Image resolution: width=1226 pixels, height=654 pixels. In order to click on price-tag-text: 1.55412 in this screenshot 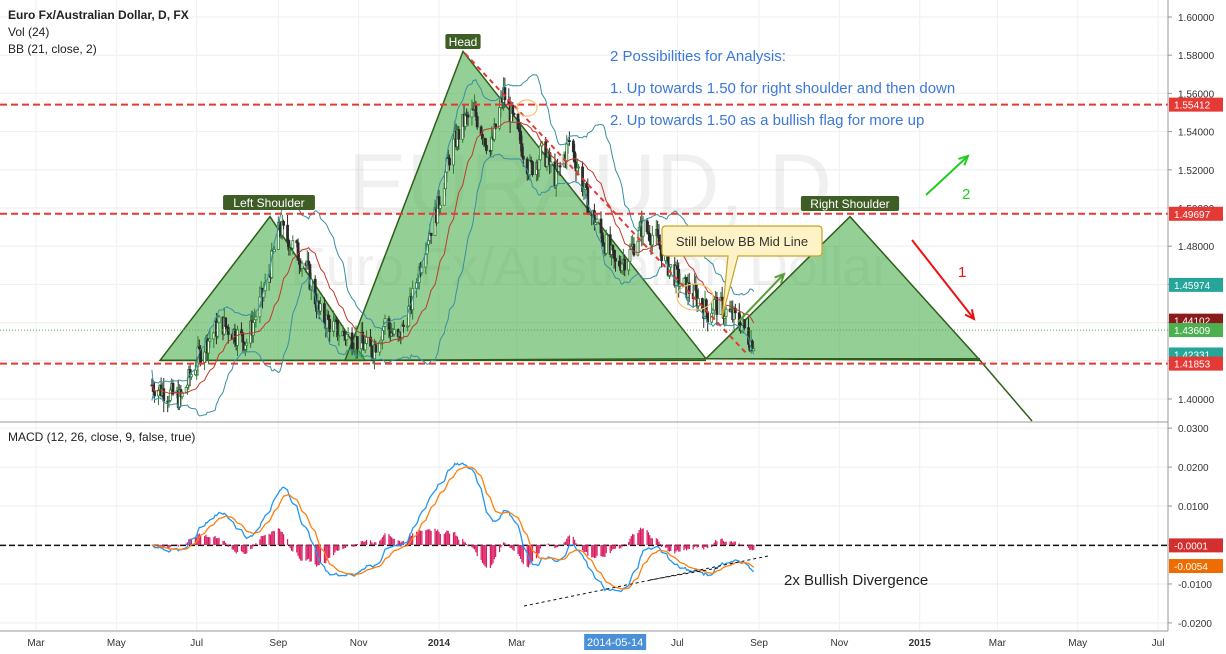, I will do `click(1192, 106)`.